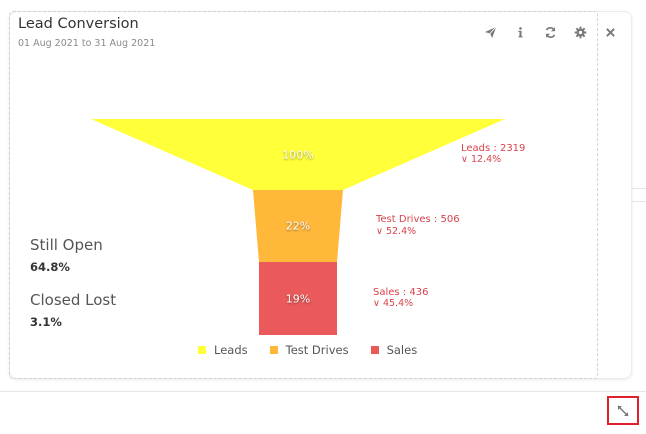  I want to click on funnel-segment-leads, so click(298, 154).